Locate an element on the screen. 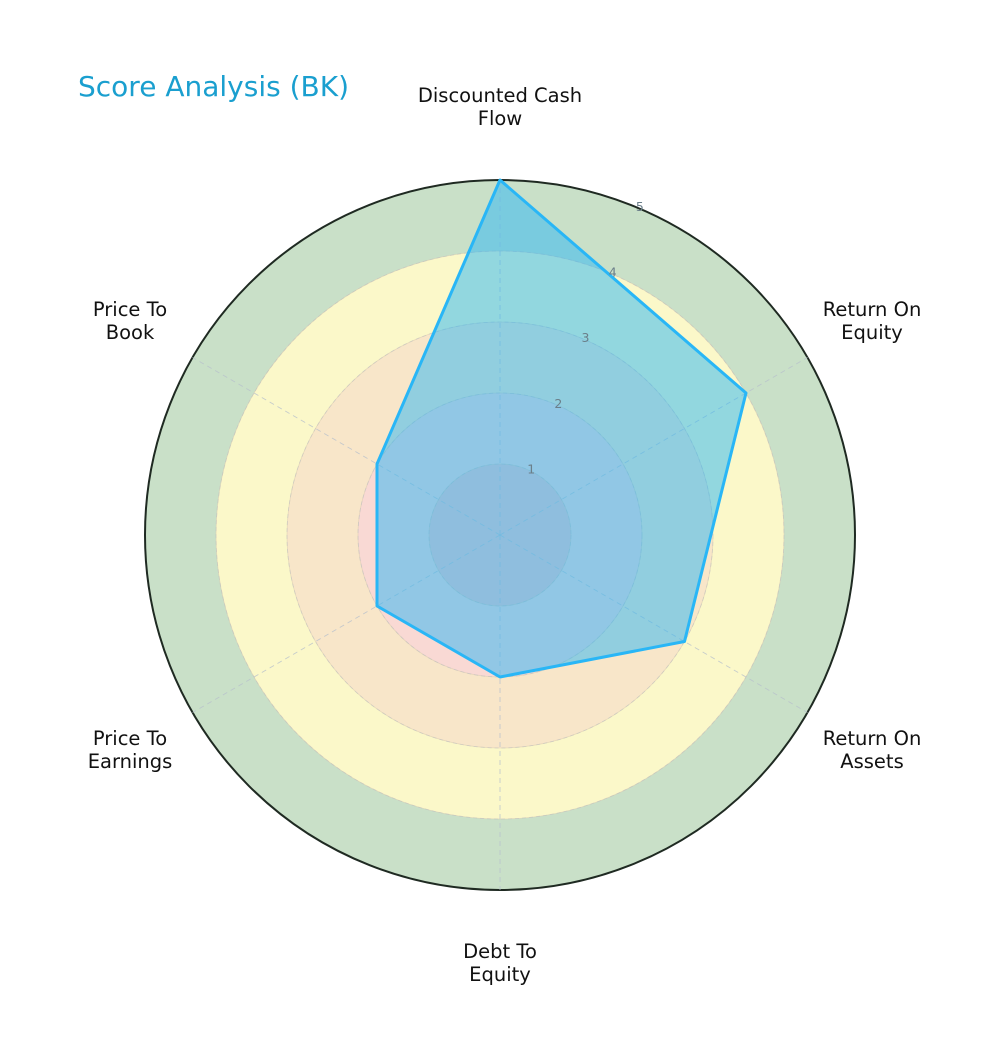  radial-tick-label: 4 is located at coordinates (613, 272).